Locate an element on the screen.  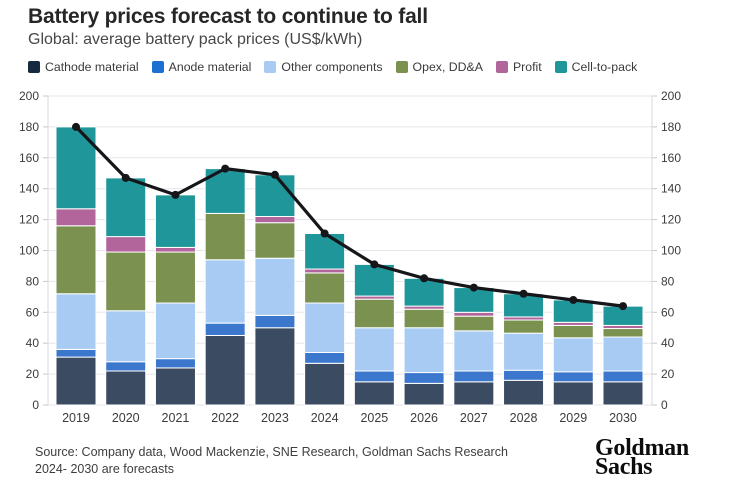
x-axis-label: 2020 is located at coordinates (126, 418).